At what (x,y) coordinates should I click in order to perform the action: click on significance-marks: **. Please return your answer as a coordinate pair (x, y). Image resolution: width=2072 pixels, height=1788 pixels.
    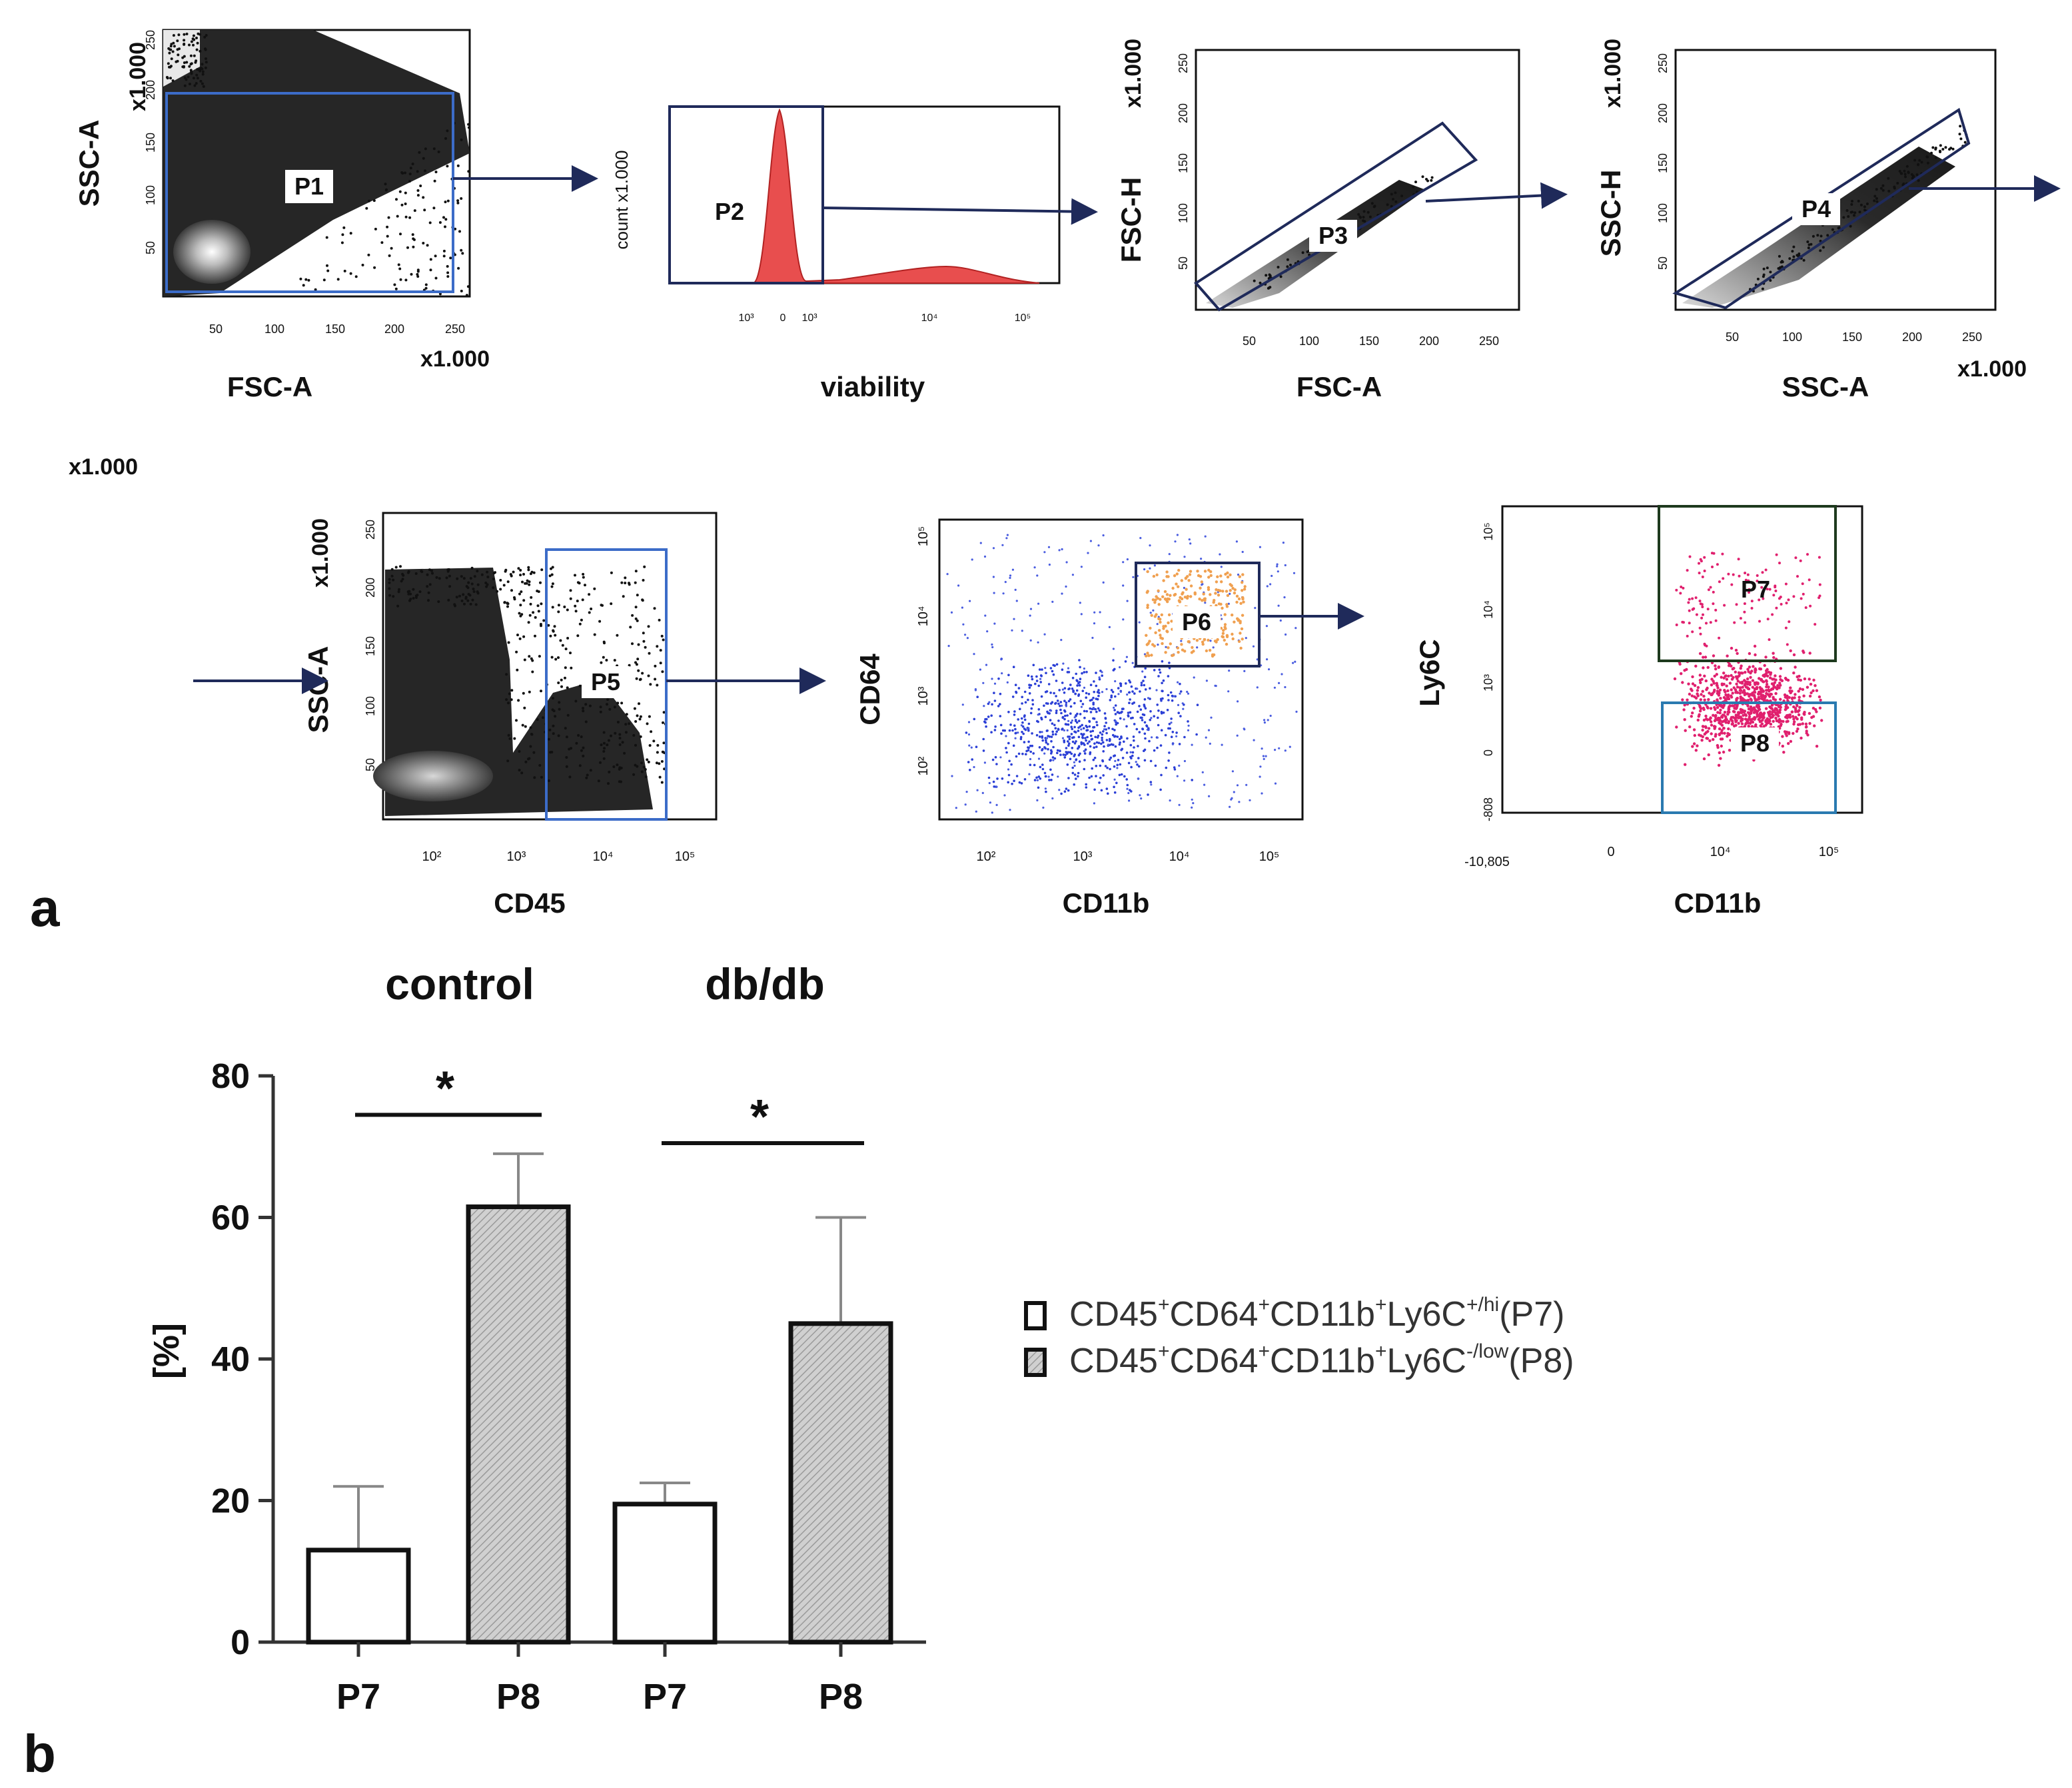
    Looking at the image, I should click on (609, 1103).